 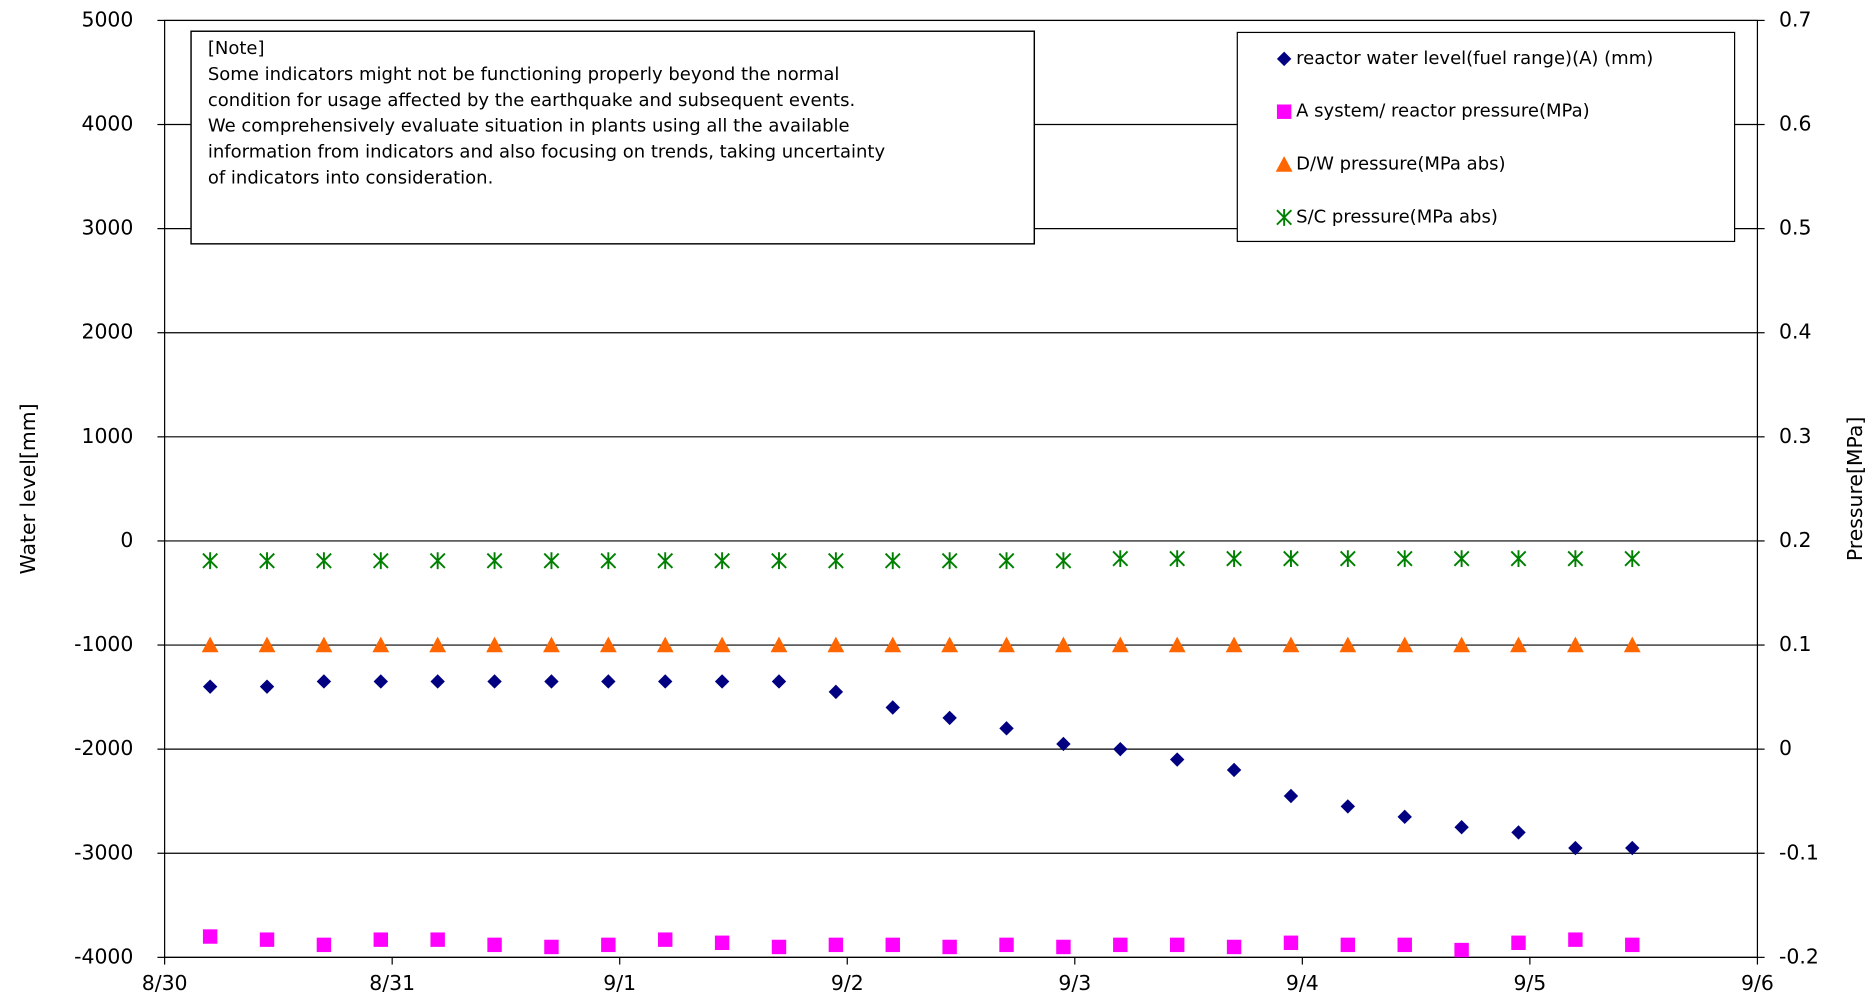 I want to click on x-tick-label: 9/6, so click(x=1757, y=983).